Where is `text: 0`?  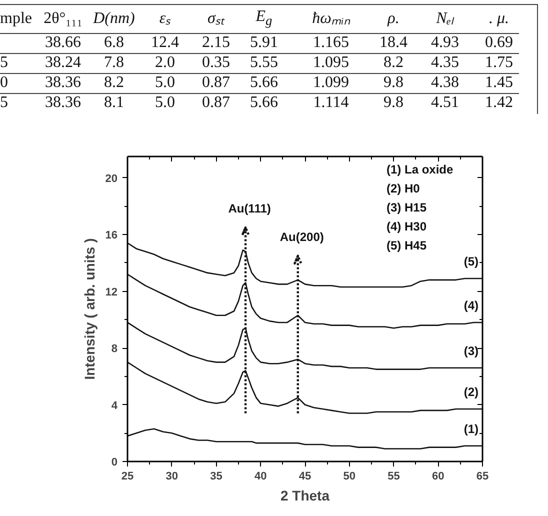 text: 0 is located at coordinates (4, 82).